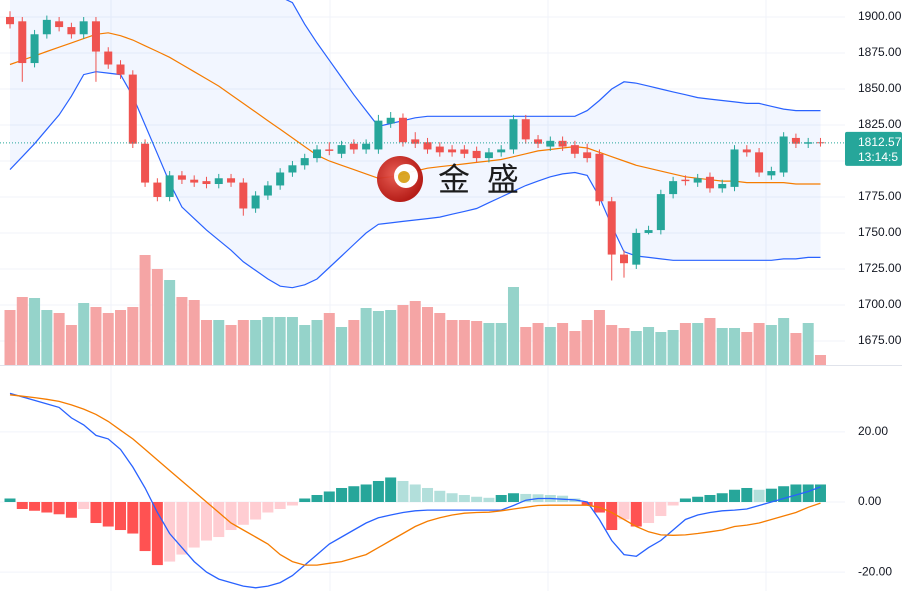  I want to click on y-tick-label: -20.00, so click(875, 571).